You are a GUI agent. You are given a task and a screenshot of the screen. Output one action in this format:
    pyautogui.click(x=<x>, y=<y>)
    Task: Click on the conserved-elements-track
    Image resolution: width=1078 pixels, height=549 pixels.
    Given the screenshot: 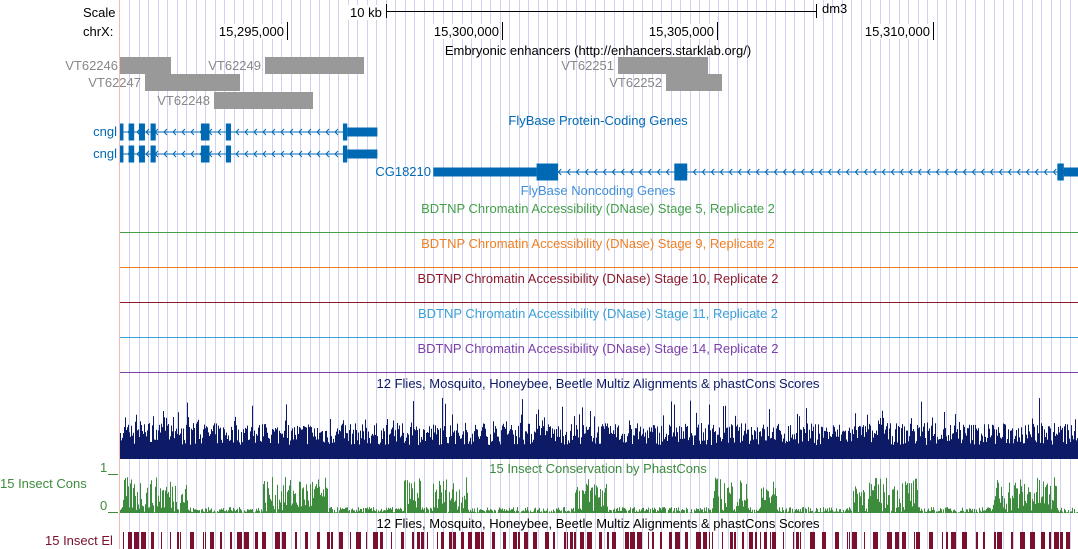 What is the action you would take?
    pyautogui.click(x=599, y=540)
    